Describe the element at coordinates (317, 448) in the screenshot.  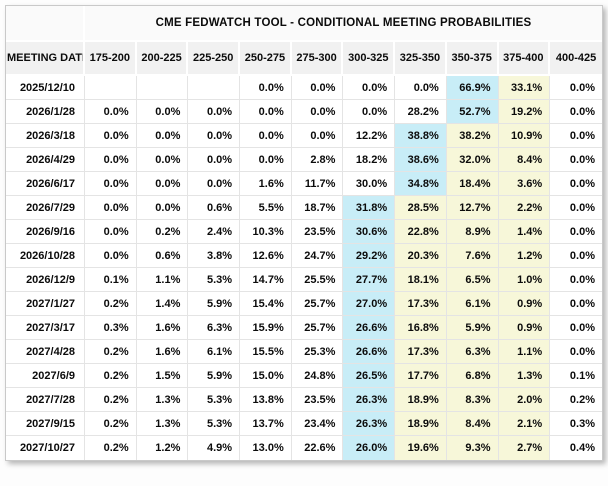
I see `probability-cell: 22.6%` at that location.